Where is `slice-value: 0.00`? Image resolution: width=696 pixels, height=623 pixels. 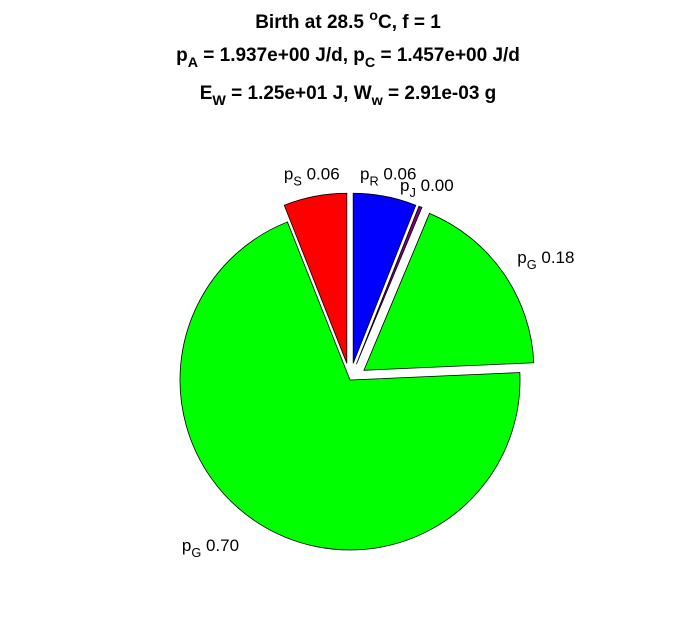 slice-value: 0.00 is located at coordinates (435, 185).